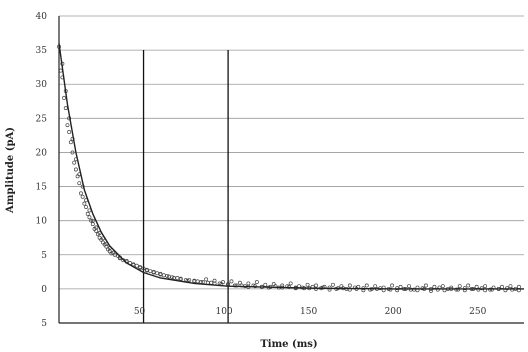  I want to click on x-tick-label: 50, so click(140, 312).